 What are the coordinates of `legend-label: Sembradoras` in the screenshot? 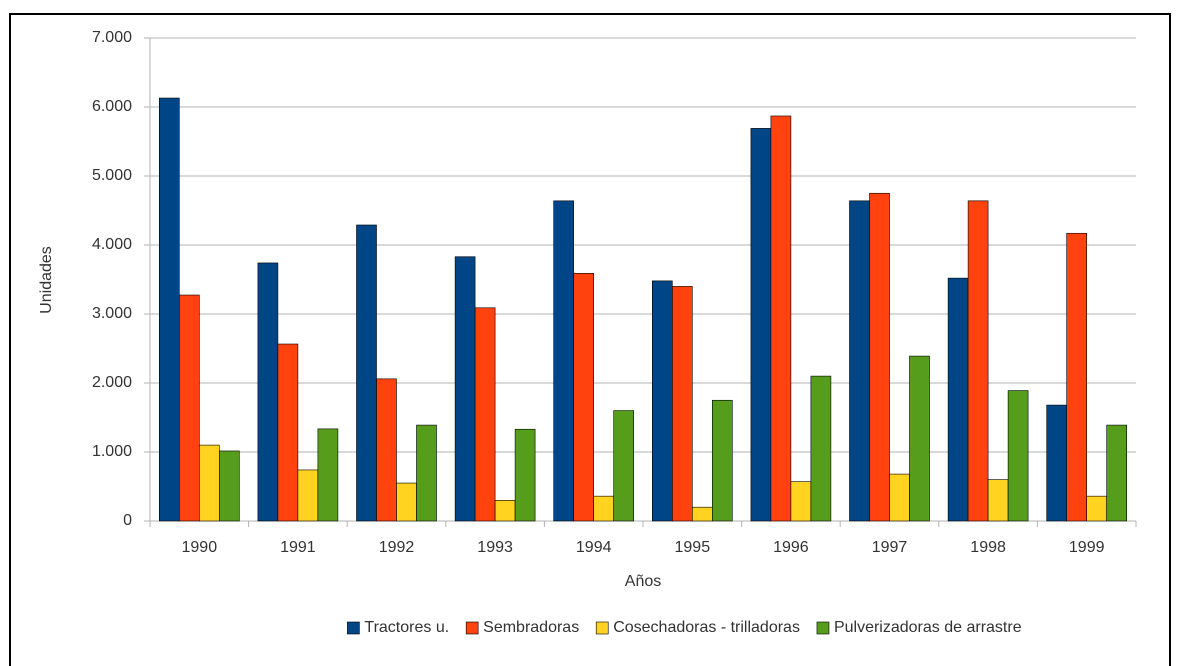 It's located at (531, 627).